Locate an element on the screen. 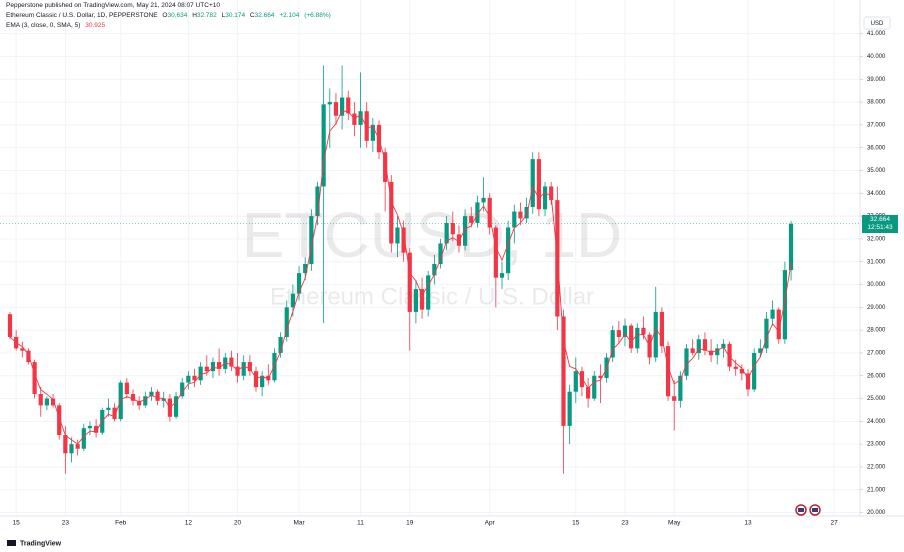 The image size is (904, 552). ohlc-value: 30.634 is located at coordinates (177, 15).